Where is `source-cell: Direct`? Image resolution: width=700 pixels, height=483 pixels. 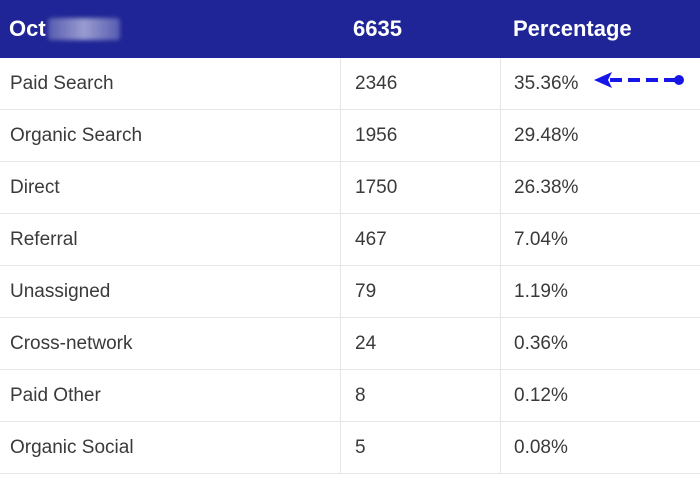
source-cell: Direct is located at coordinates (170, 187).